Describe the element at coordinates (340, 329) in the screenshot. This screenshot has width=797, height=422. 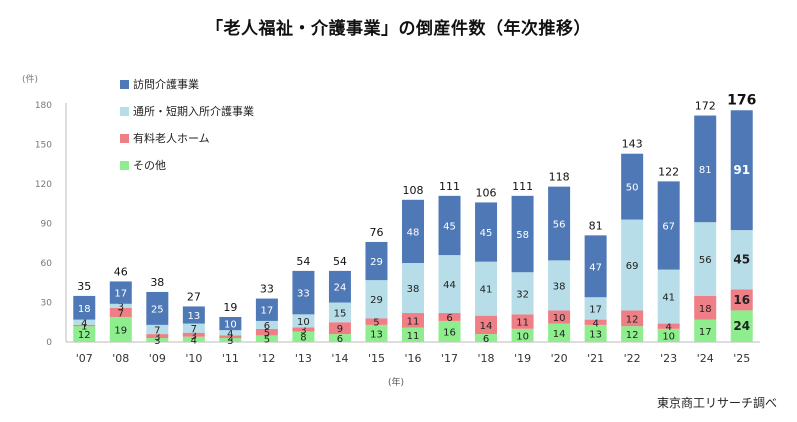
I see `segment-value-label: 9` at that location.